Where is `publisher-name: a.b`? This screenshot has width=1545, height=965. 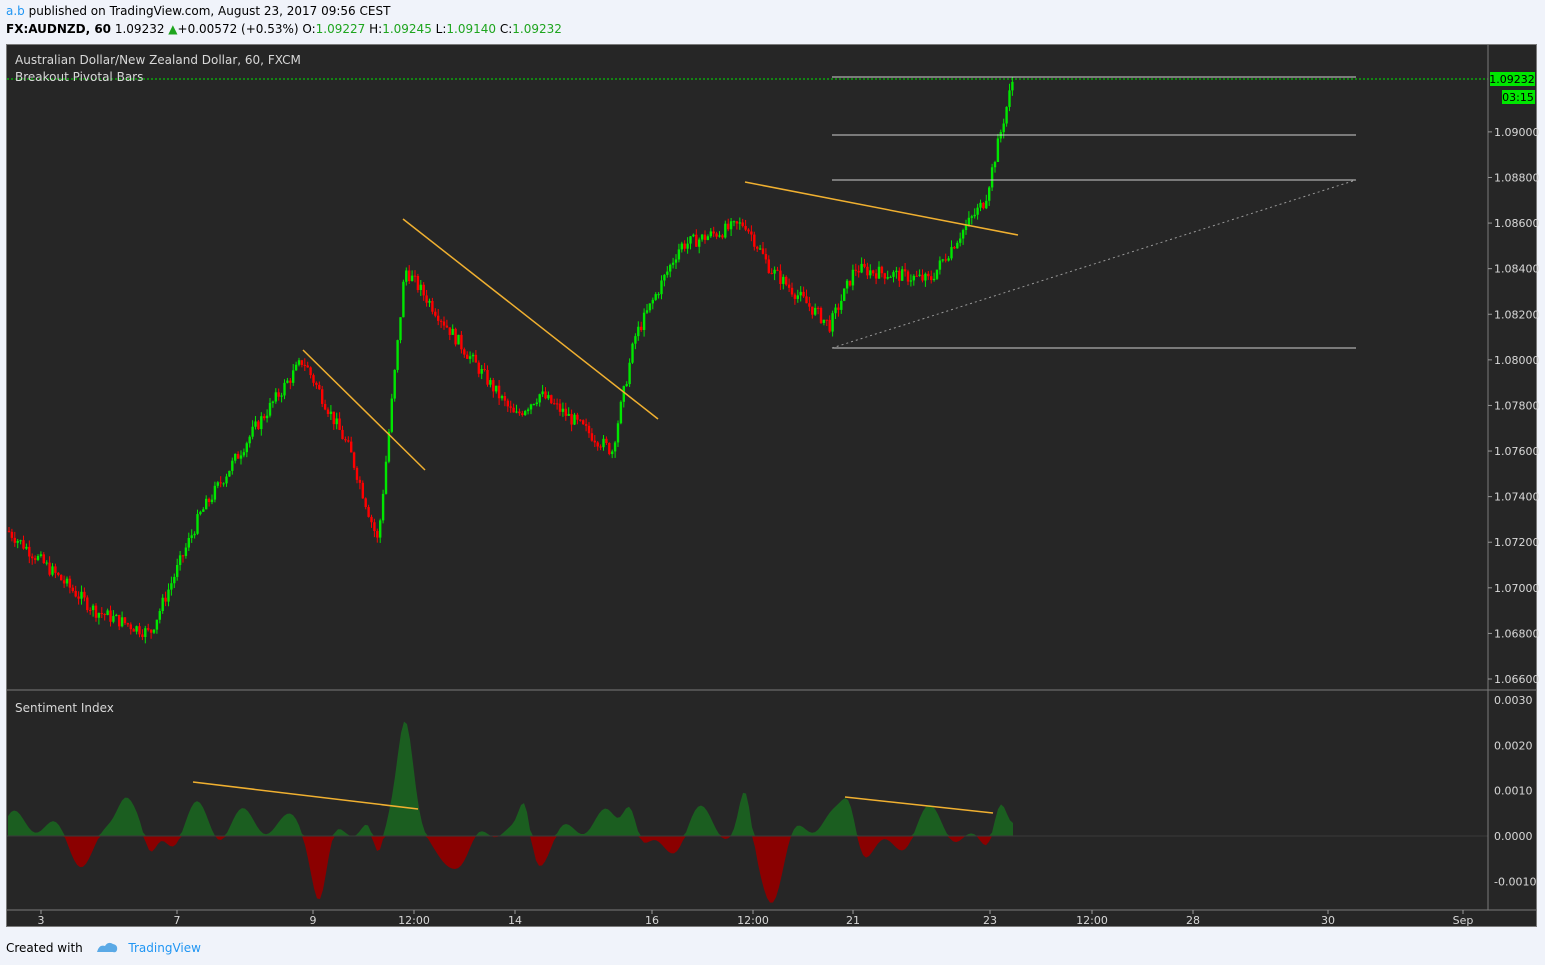
publisher-name: a.b is located at coordinates (15, 11).